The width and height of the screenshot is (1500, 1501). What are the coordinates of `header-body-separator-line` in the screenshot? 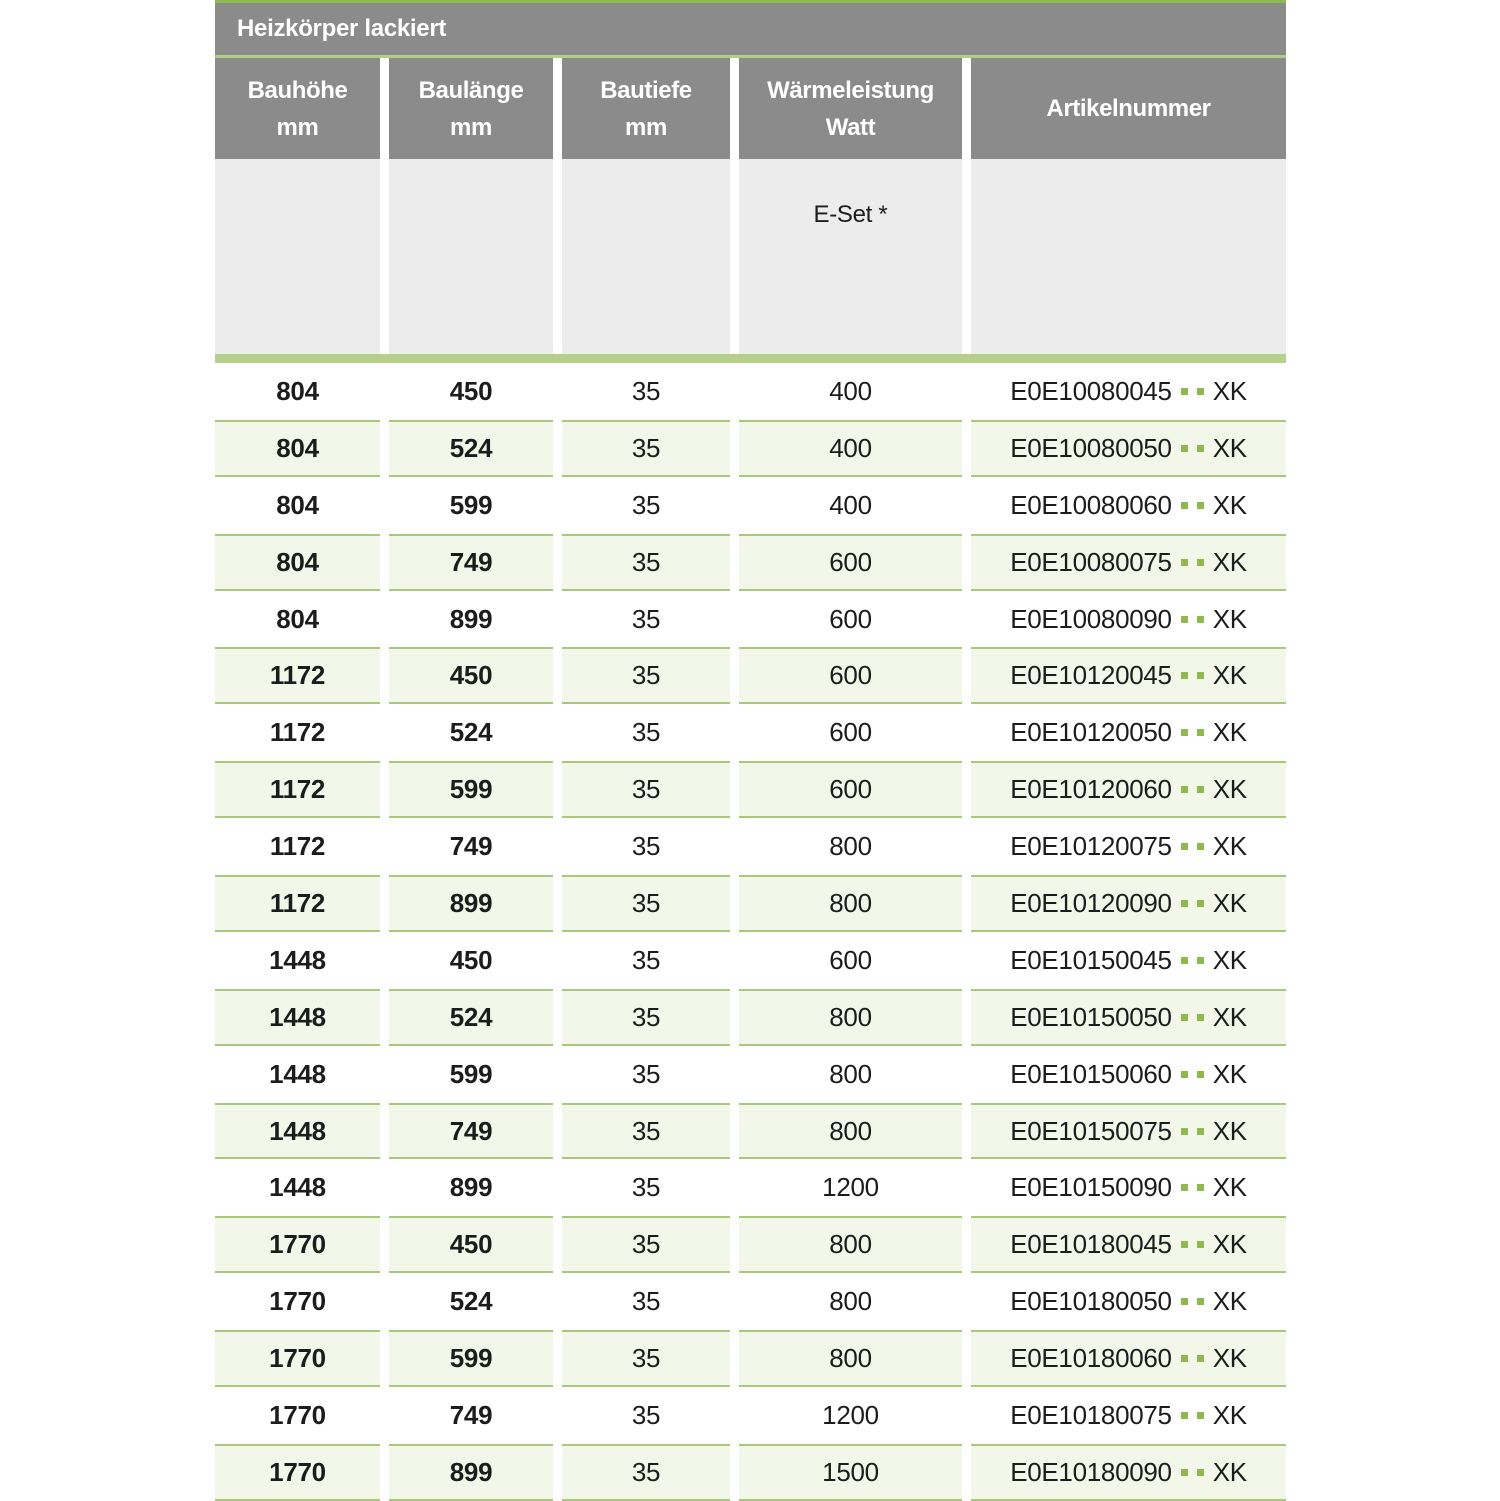 It's located at (750, 358).